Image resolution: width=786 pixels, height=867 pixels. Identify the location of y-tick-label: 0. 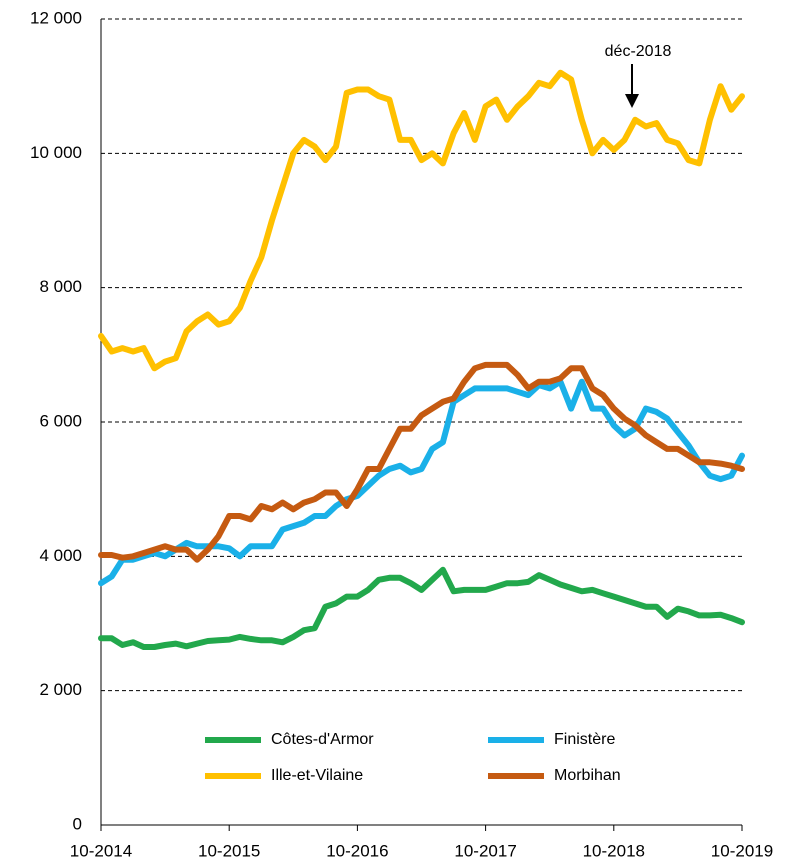
(77, 823).